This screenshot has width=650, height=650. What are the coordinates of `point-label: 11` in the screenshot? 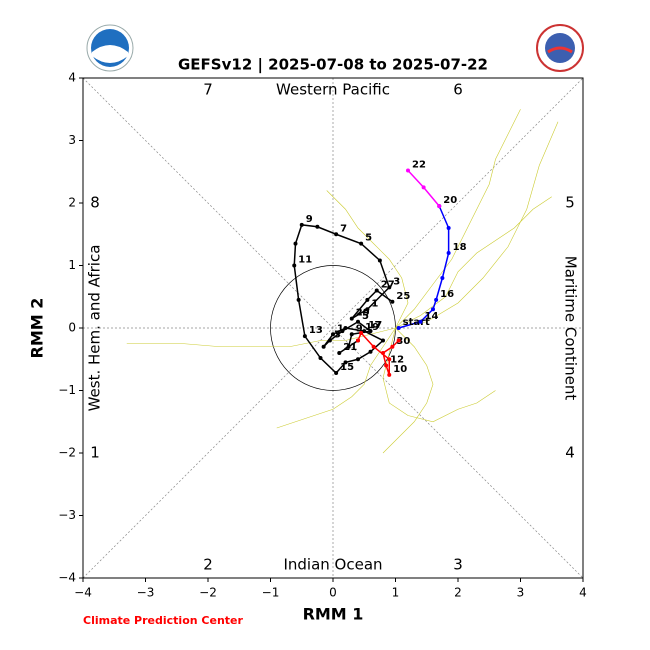 It's located at (305, 260).